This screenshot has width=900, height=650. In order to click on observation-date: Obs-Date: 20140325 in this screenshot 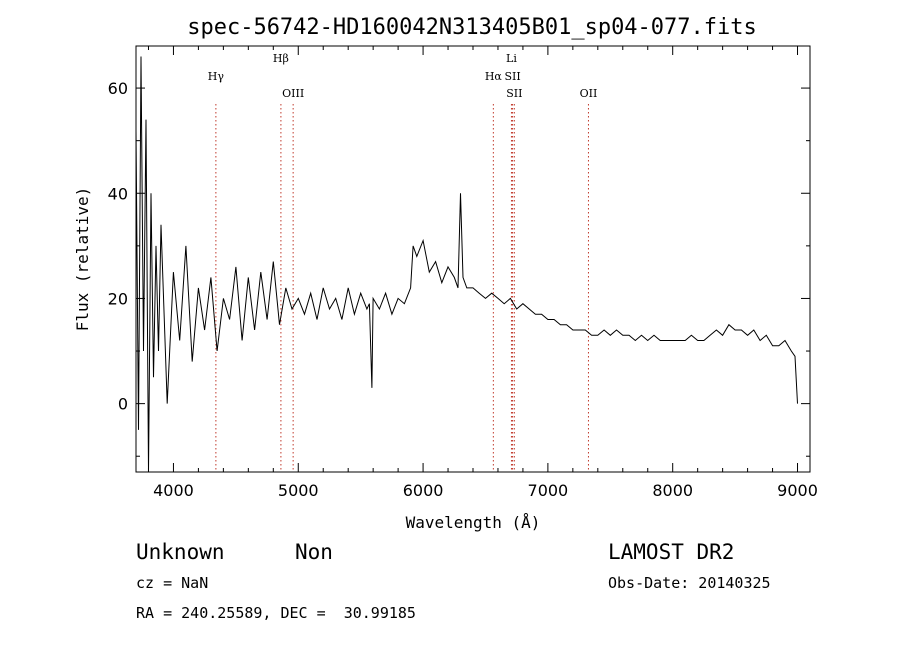, I will do `click(689, 583)`.